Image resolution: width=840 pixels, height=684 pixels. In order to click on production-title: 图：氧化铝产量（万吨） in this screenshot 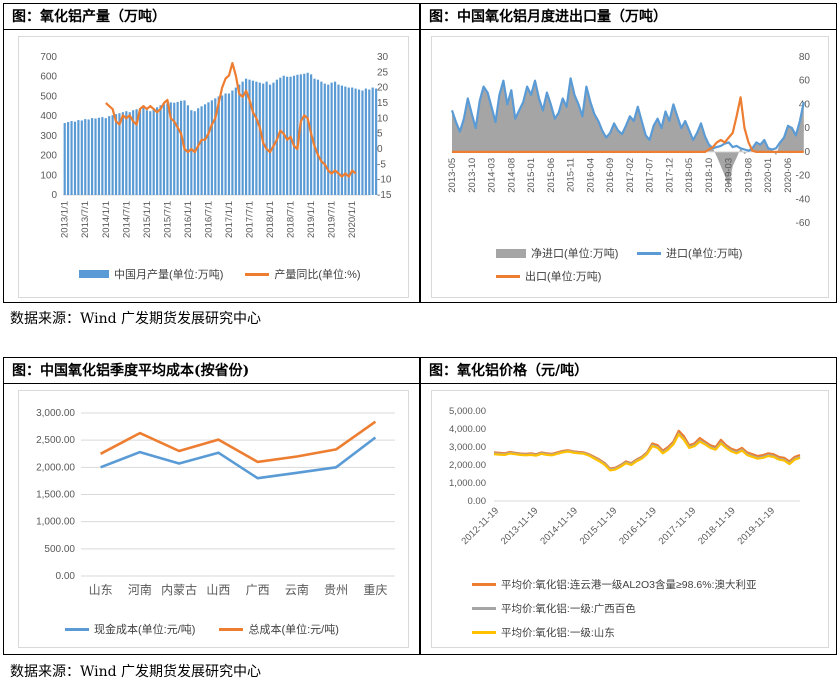, I will do `click(211, 17)`.